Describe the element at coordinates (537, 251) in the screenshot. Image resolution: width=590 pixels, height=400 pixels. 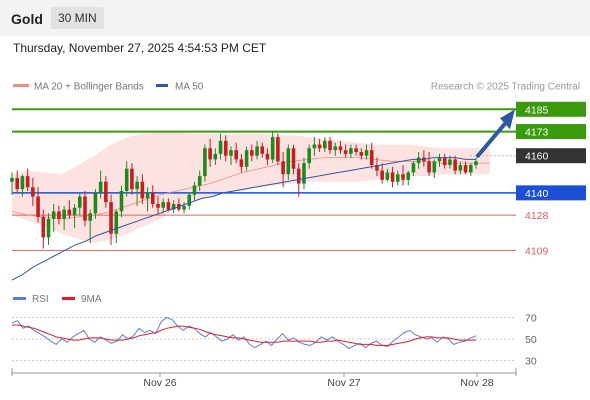
I see `level-label-4109: 4109` at that location.